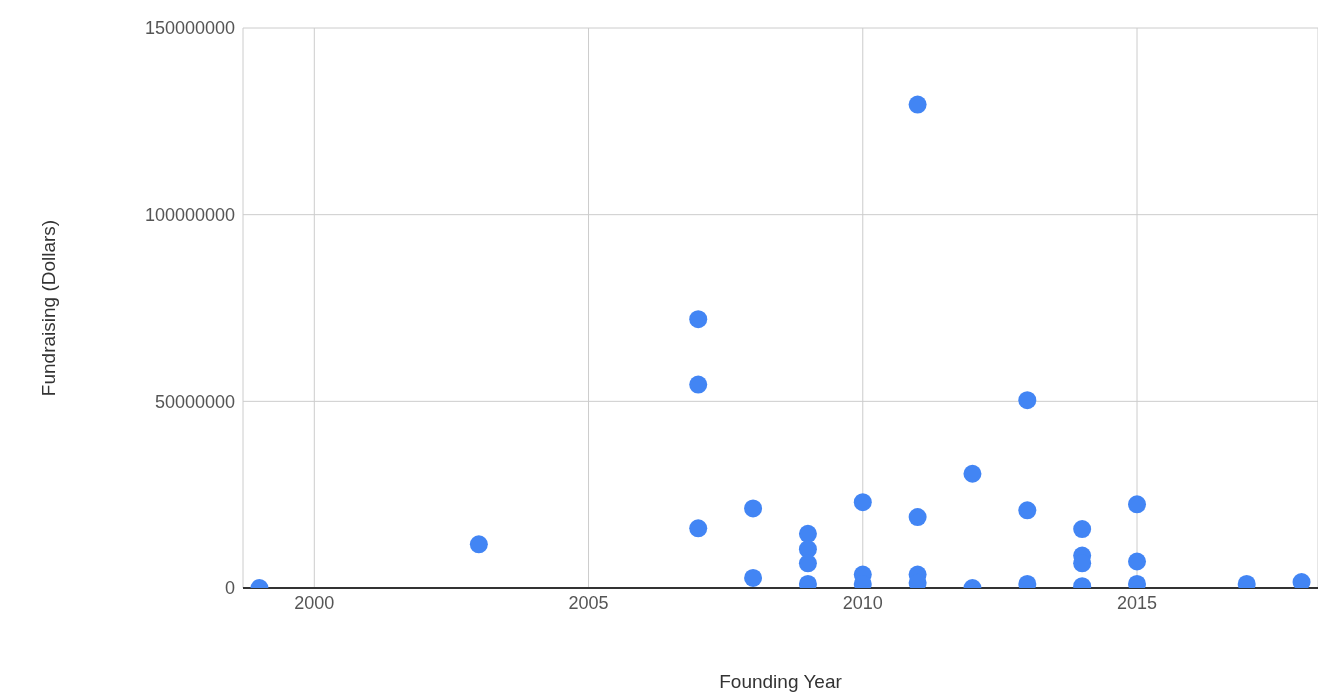 This screenshot has height=698, width=1318. What do you see at coordinates (229, 588) in the screenshot?
I see `y-tick-label: 0` at bounding box center [229, 588].